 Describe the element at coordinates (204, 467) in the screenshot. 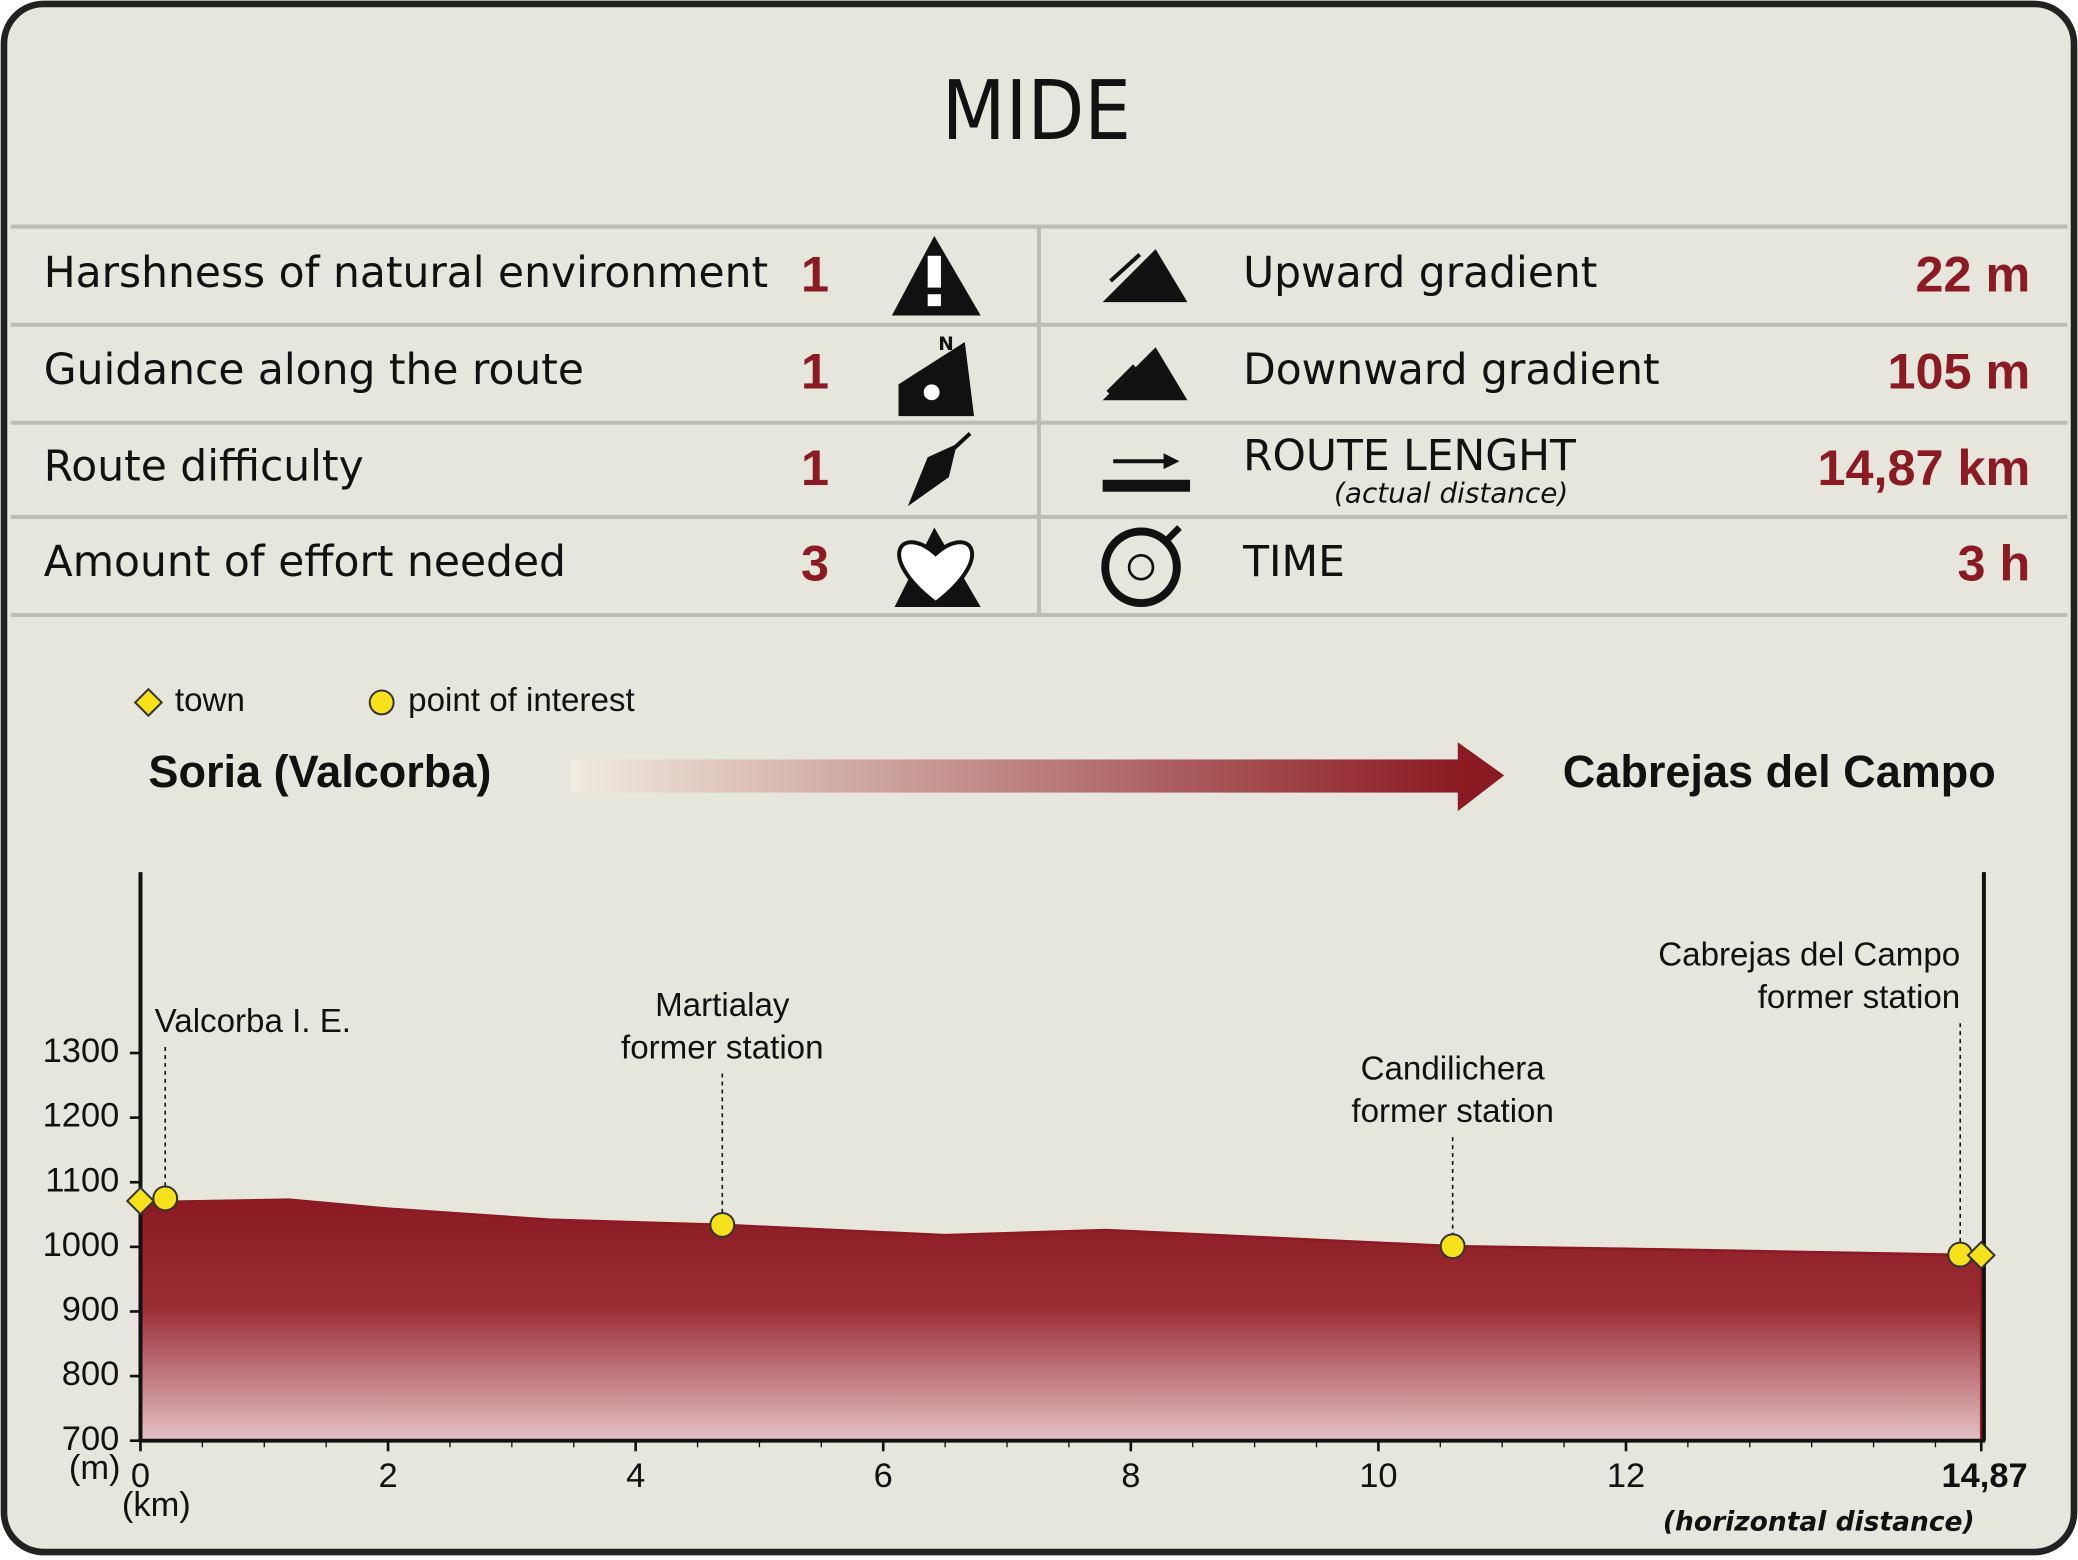

I see `row-label: Route difficulty` at that location.